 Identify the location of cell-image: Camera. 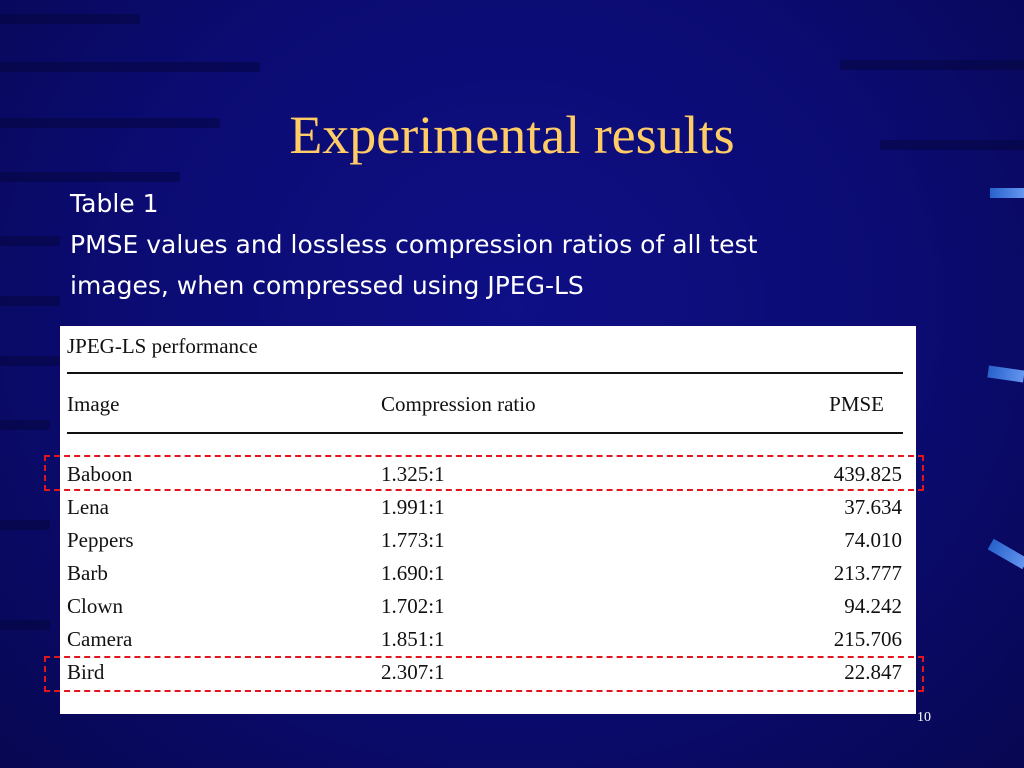
(100, 639).